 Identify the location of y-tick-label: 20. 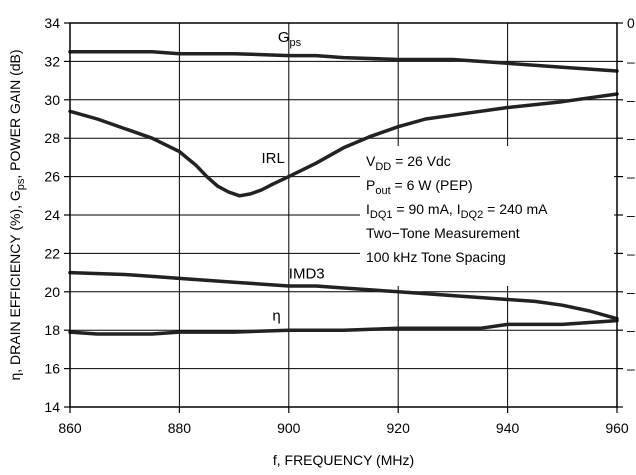
(52, 292).